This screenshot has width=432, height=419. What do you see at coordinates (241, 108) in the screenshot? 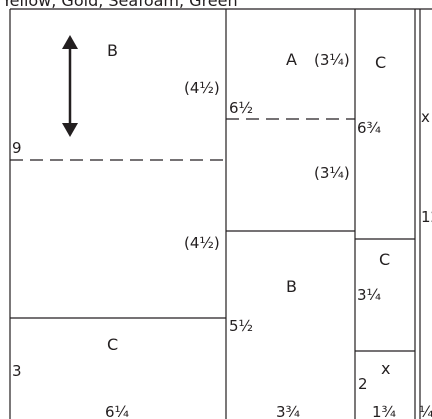
I see `dimension-label: 6½` at bounding box center [241, 108].